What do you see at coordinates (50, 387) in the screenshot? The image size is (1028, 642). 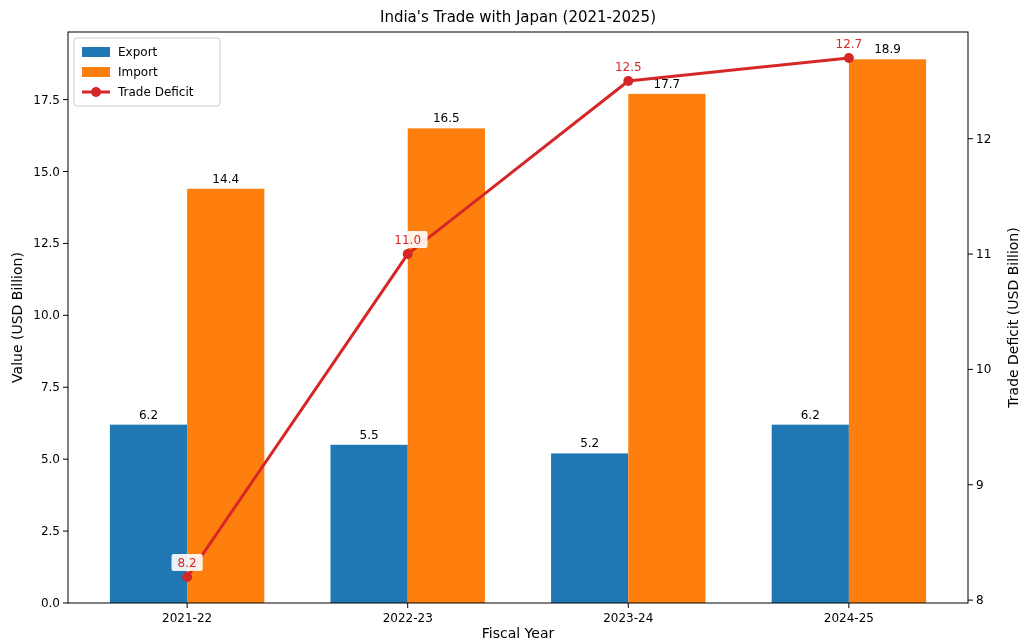 I see `y-tick-label: 7.5` at bounding box center [50, 387].